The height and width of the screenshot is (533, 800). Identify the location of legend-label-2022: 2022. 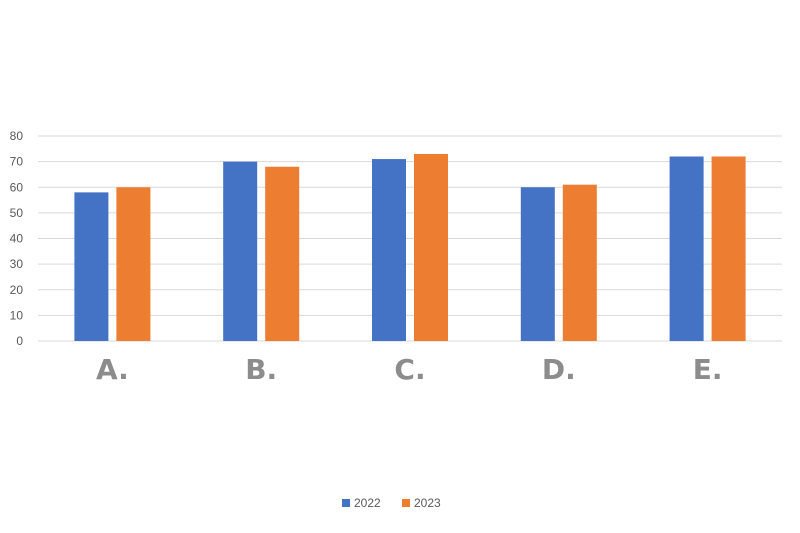
(367, 503).